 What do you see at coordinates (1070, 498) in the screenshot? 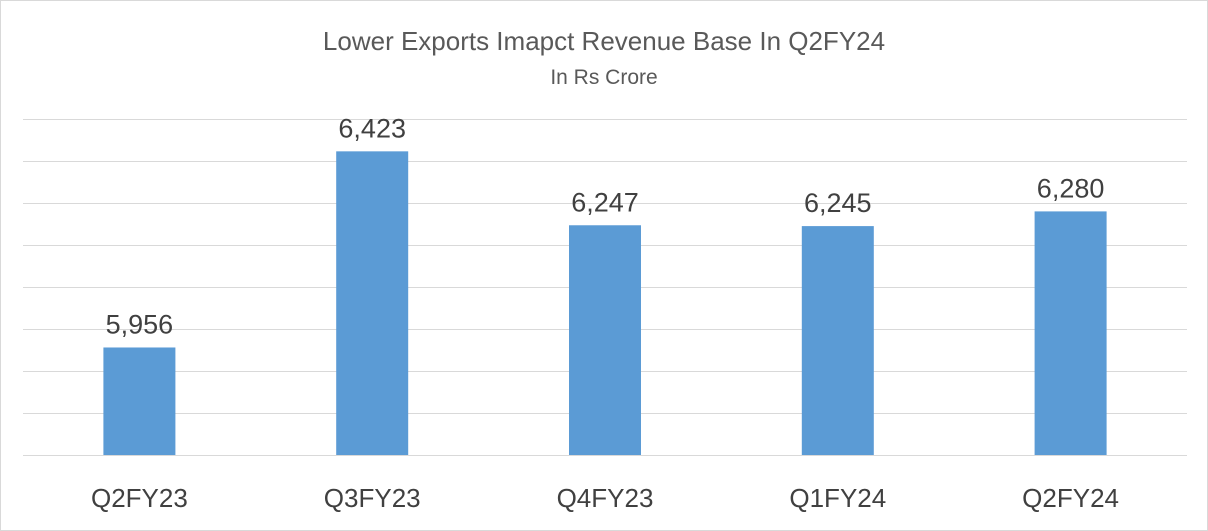
I see `x-tick-label-q2fy24: Q2FY24` at bounding box center [1070, 498].